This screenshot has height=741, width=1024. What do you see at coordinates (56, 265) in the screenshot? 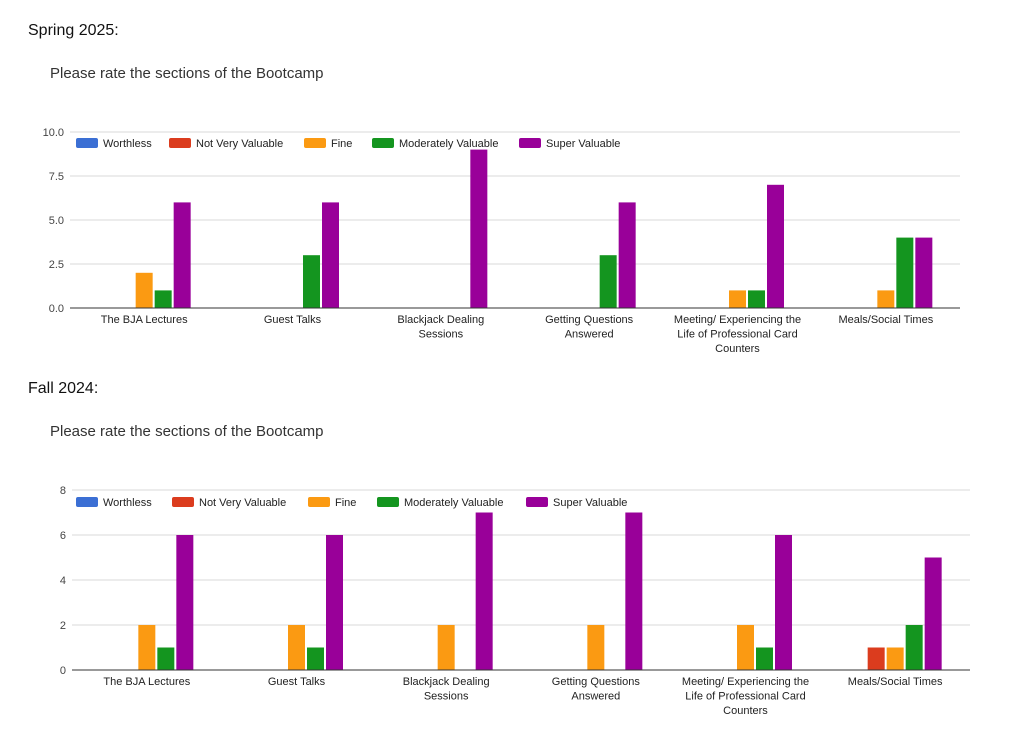
I see `y-tick-label: 2.5` at bounding box center [56, 265].